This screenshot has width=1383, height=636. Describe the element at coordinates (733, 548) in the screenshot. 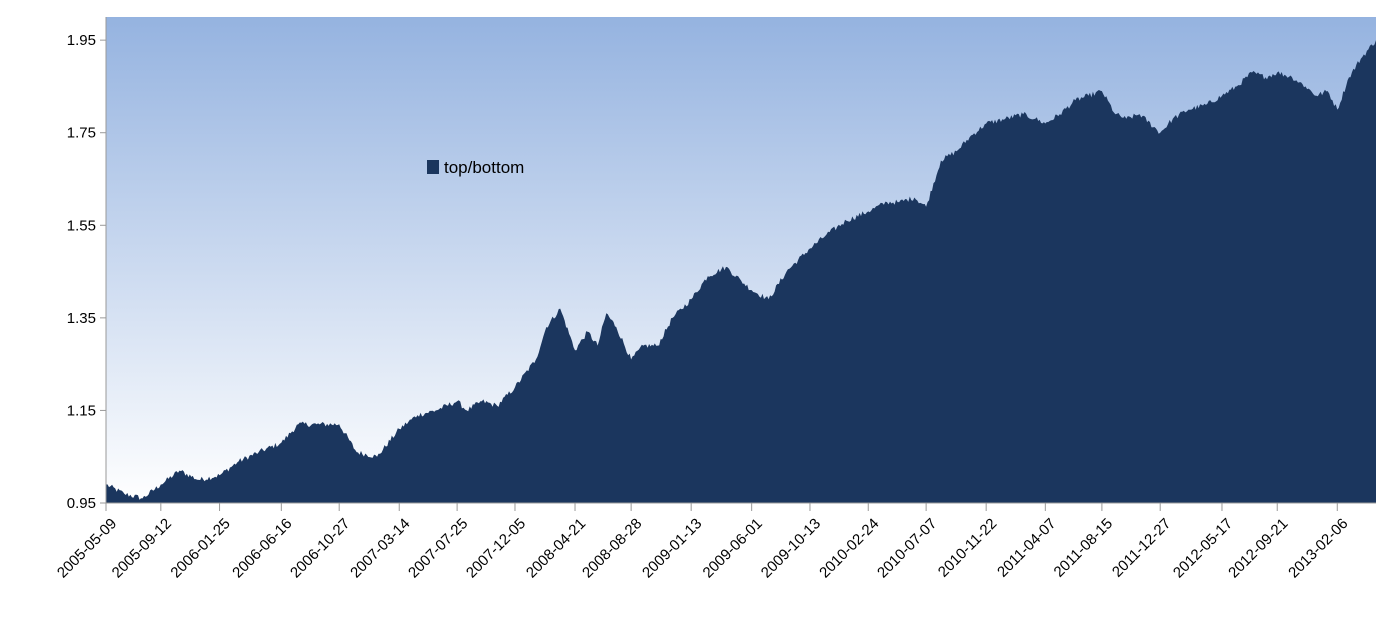

I see `x-tick-label: 2009-06-01` at that location.